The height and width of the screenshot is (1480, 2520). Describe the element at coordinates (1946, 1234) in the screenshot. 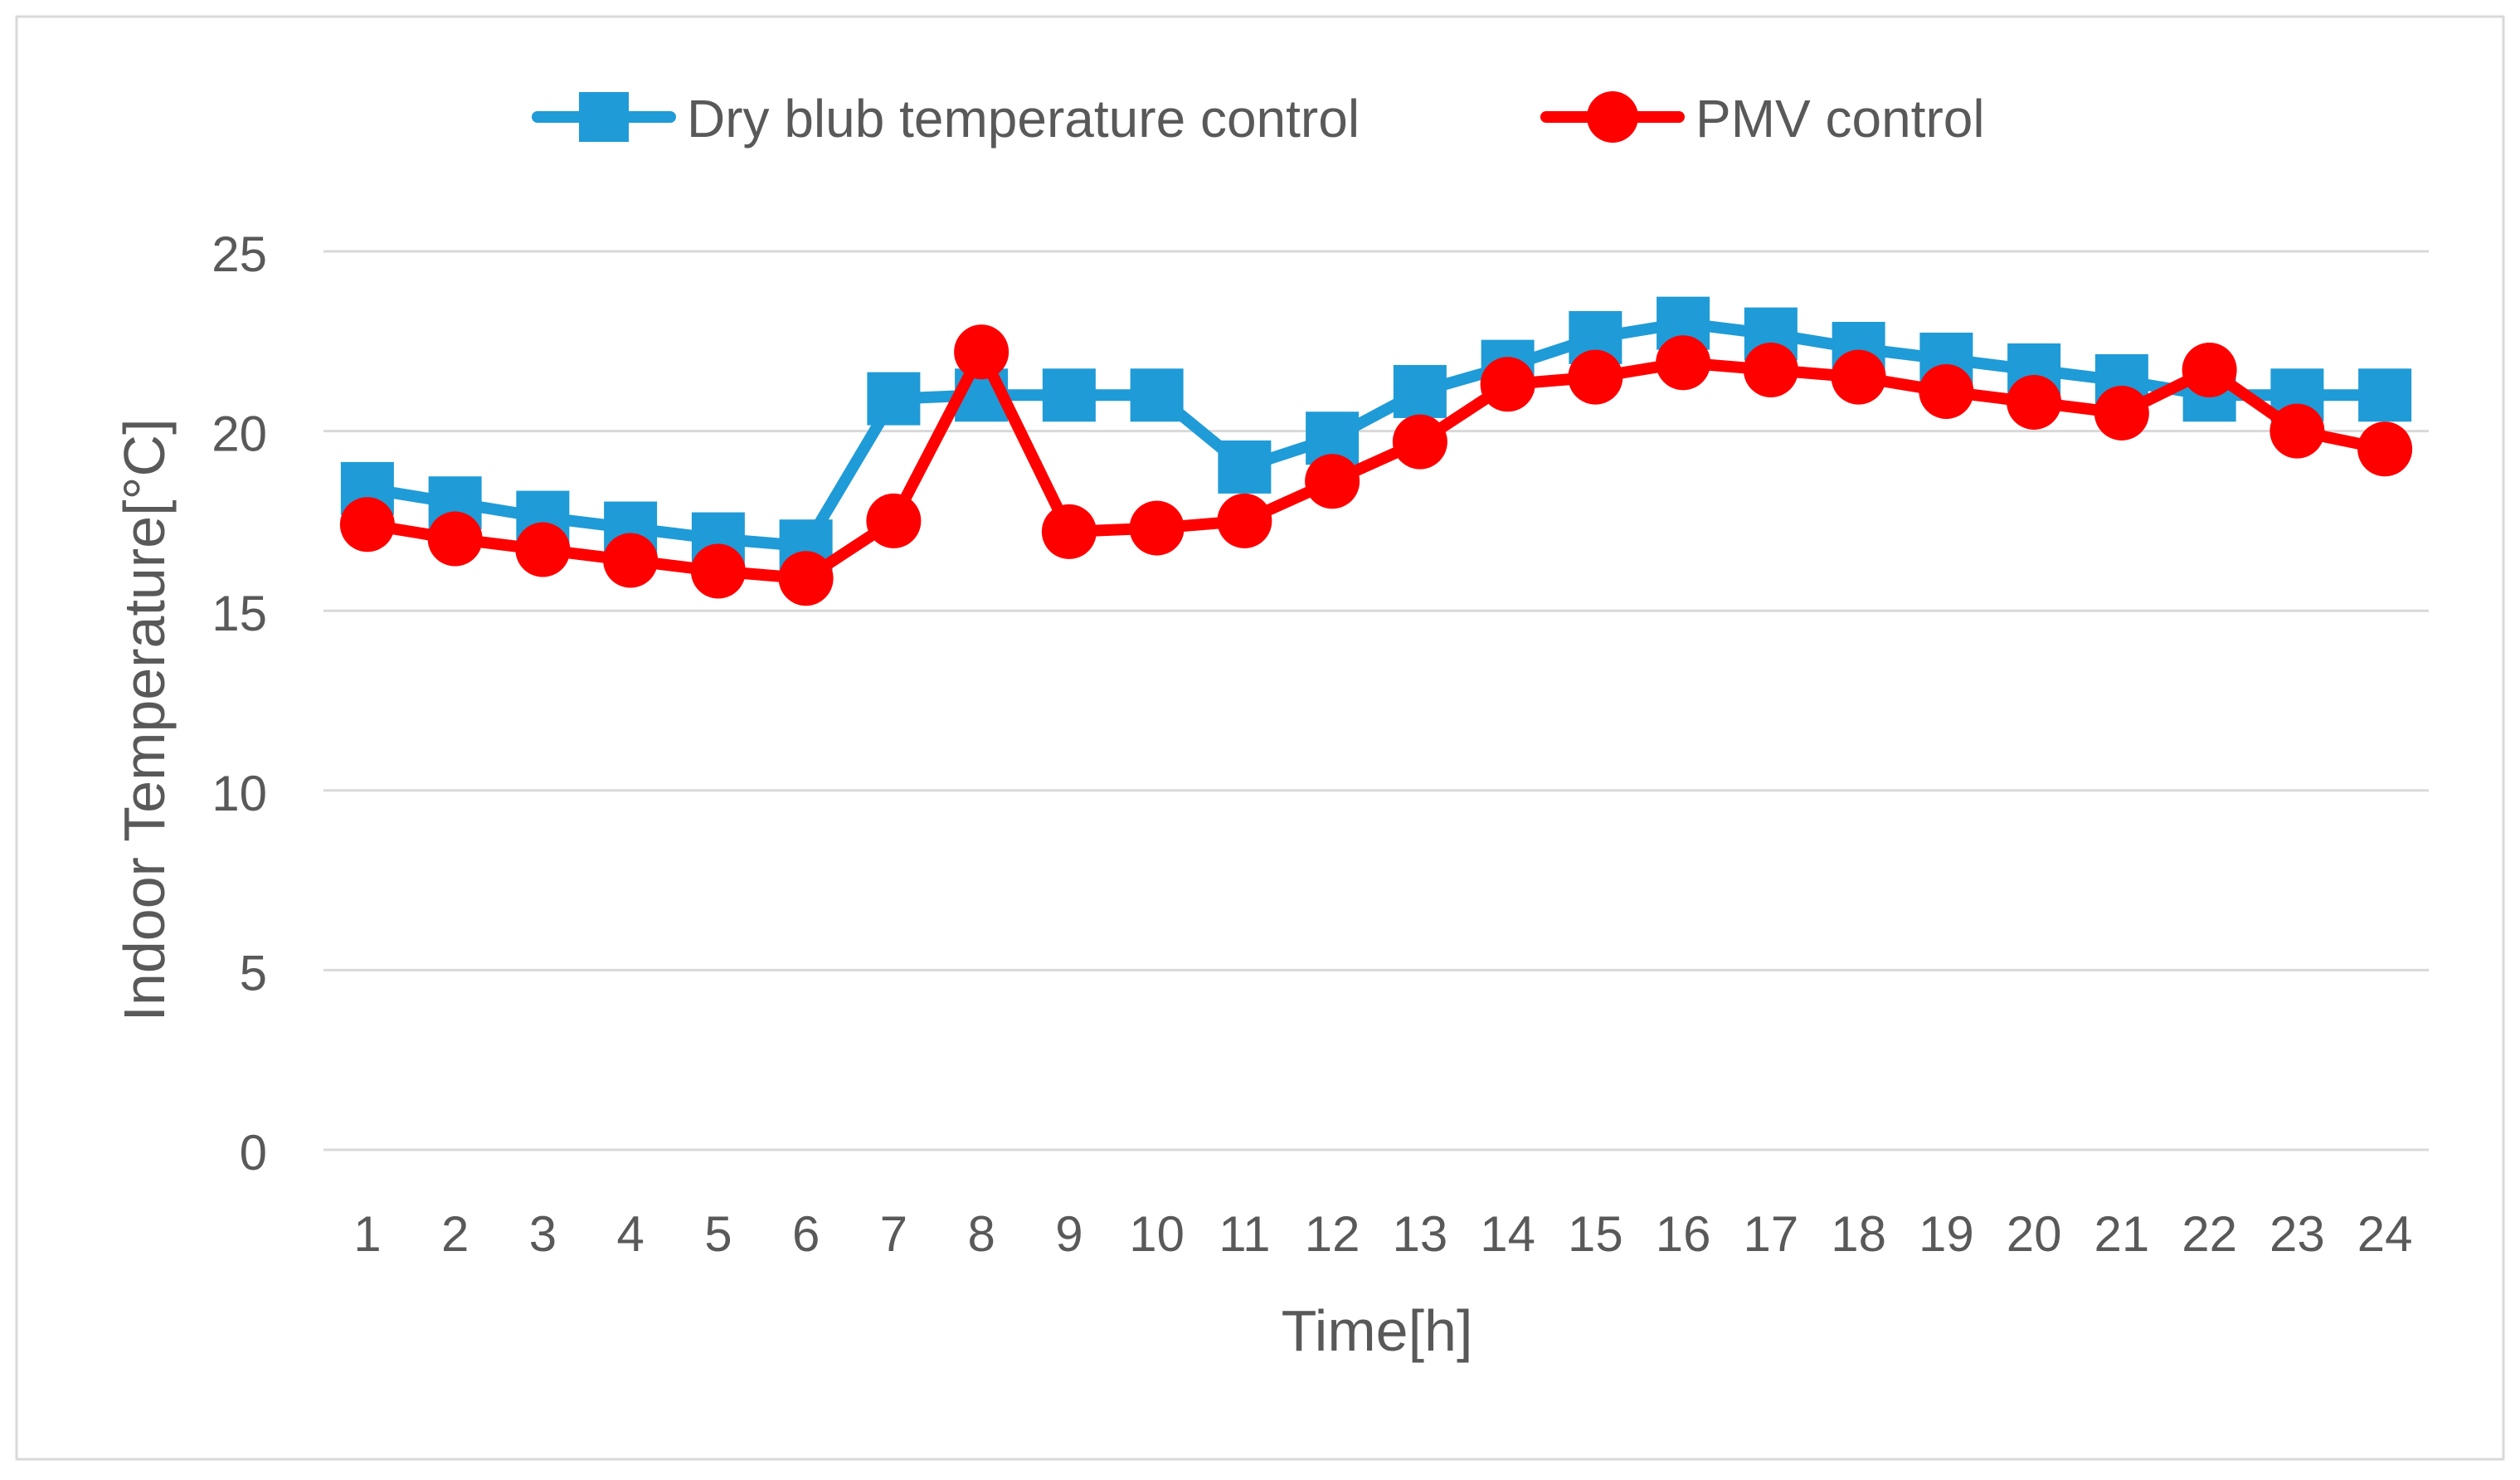

I see `x-tick-label: 19` at that location.